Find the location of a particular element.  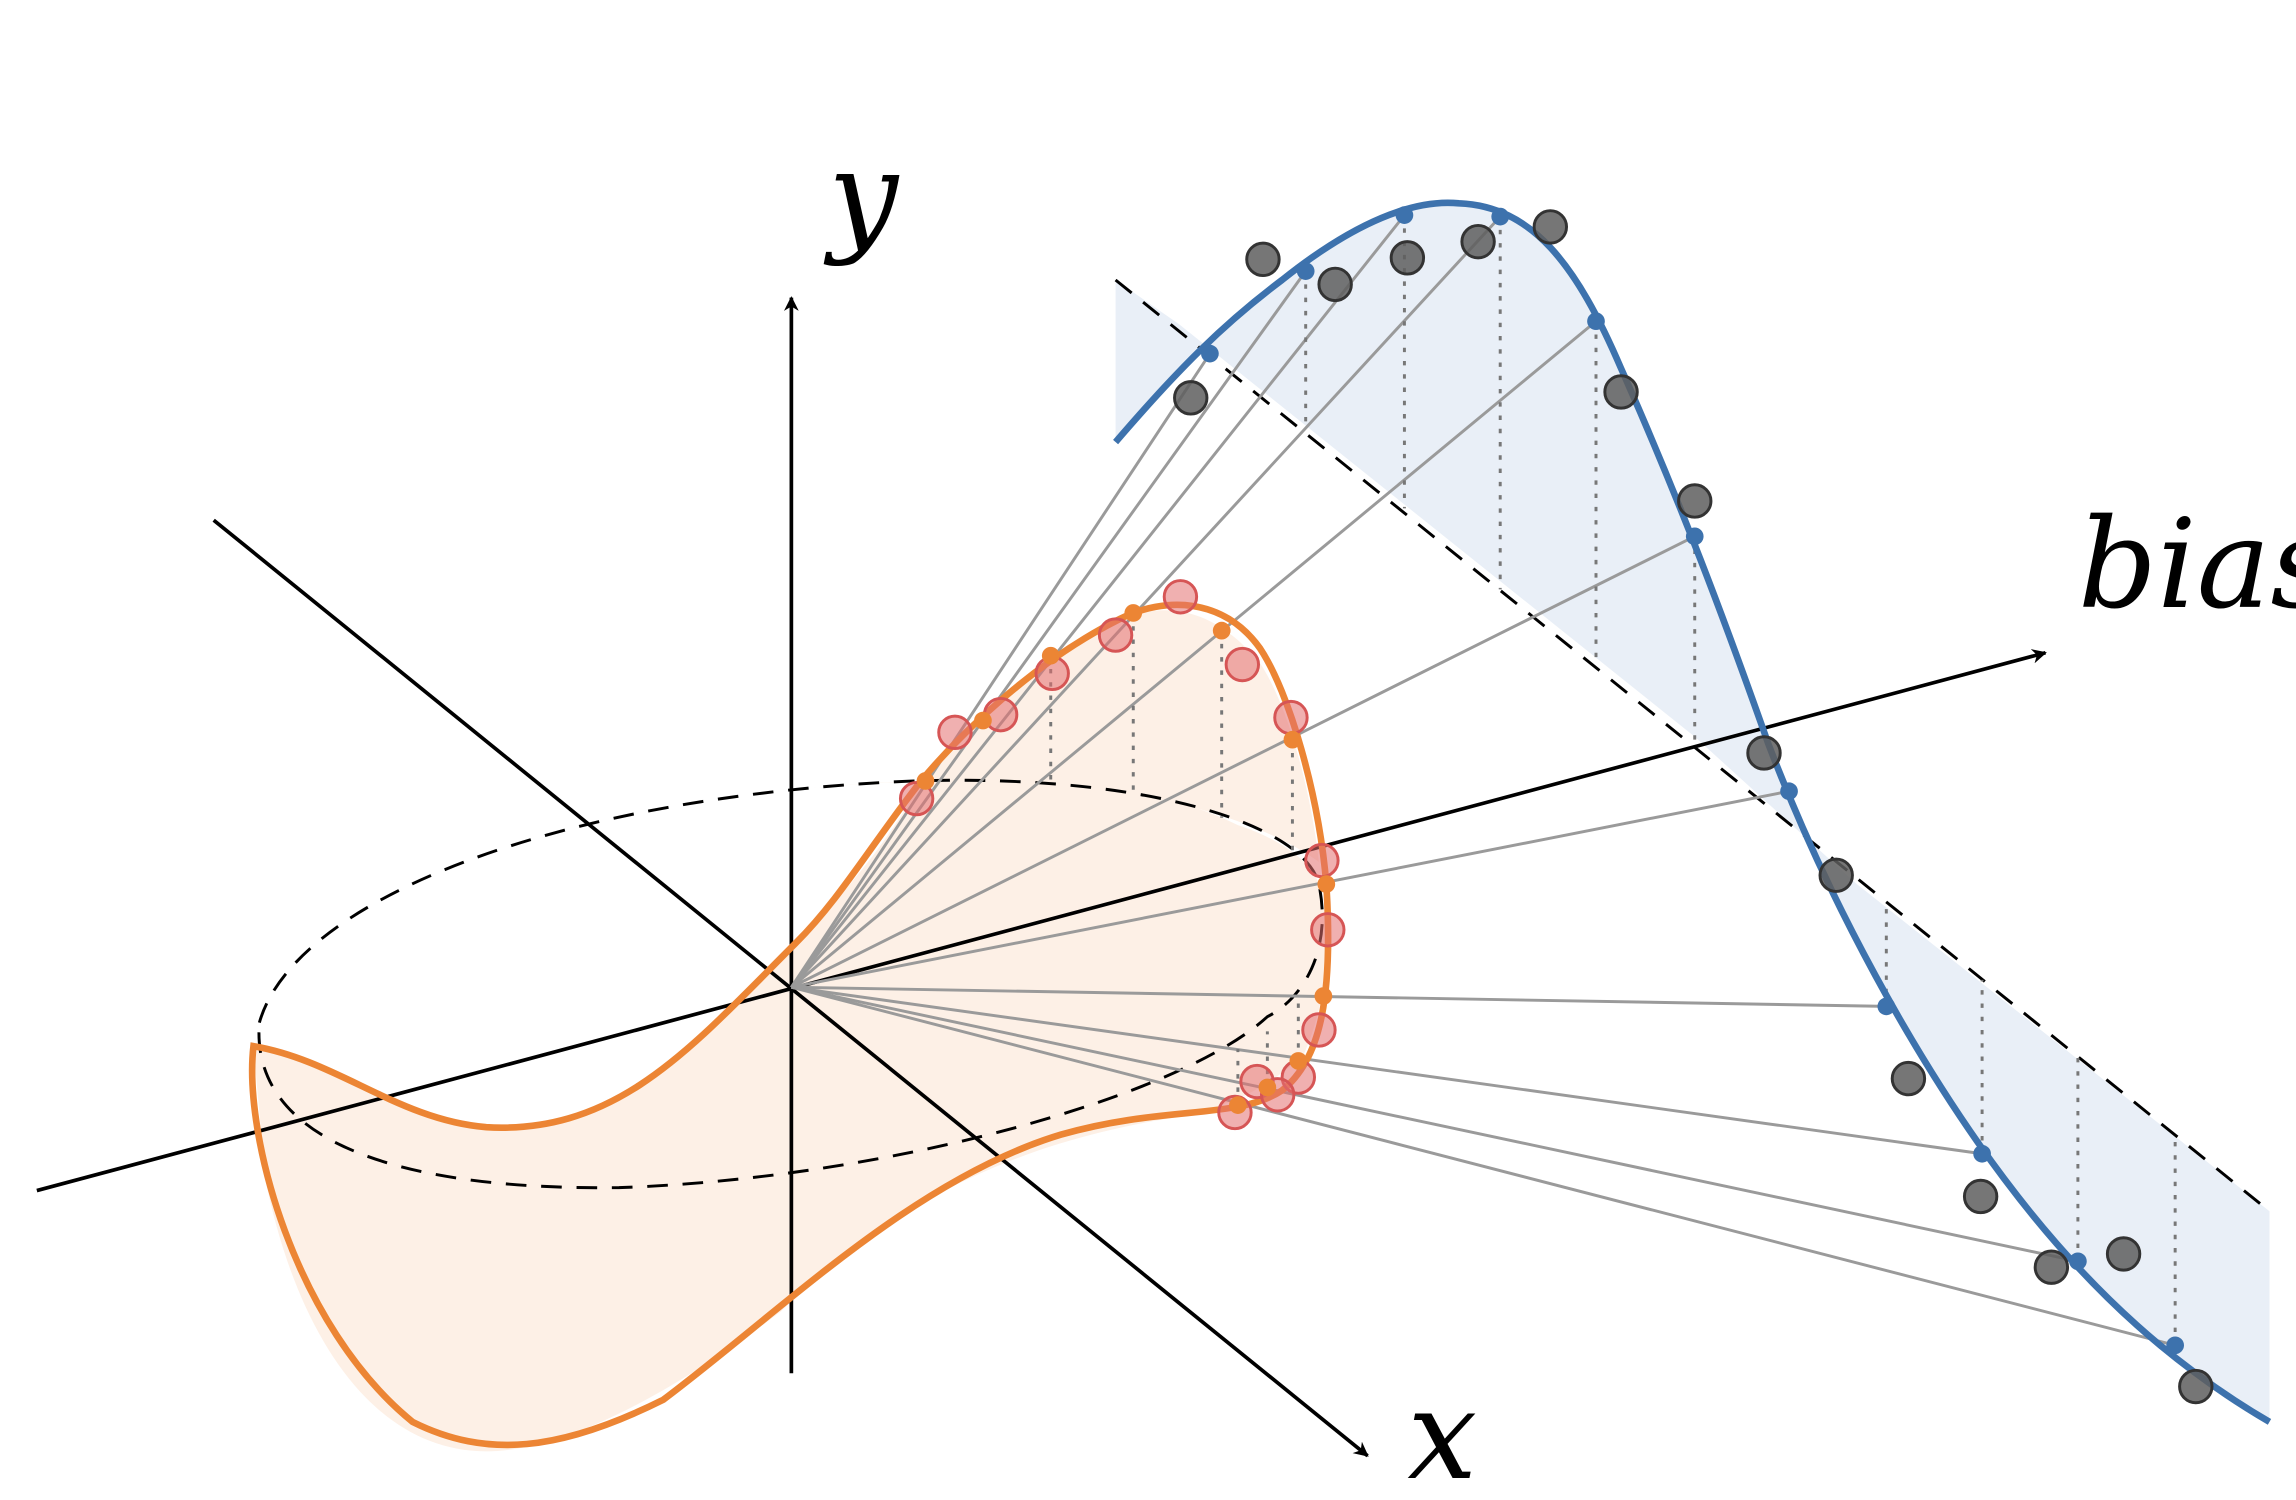

orange-curve-points is located at coordinates (1126, 859).